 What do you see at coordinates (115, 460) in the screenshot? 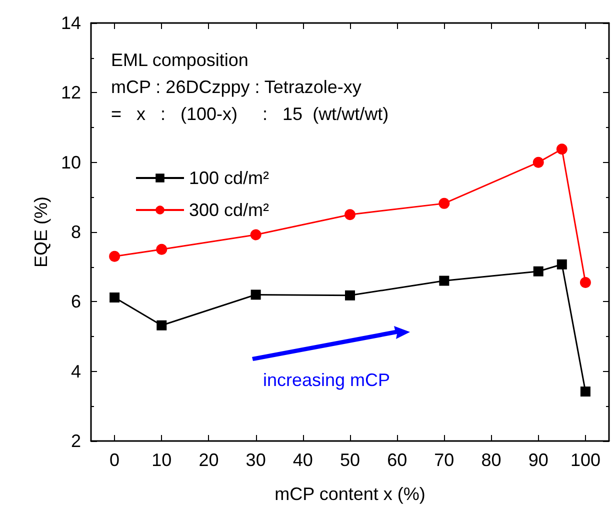
I see `x-tick-label: 0` at bounding box center [115, 460].